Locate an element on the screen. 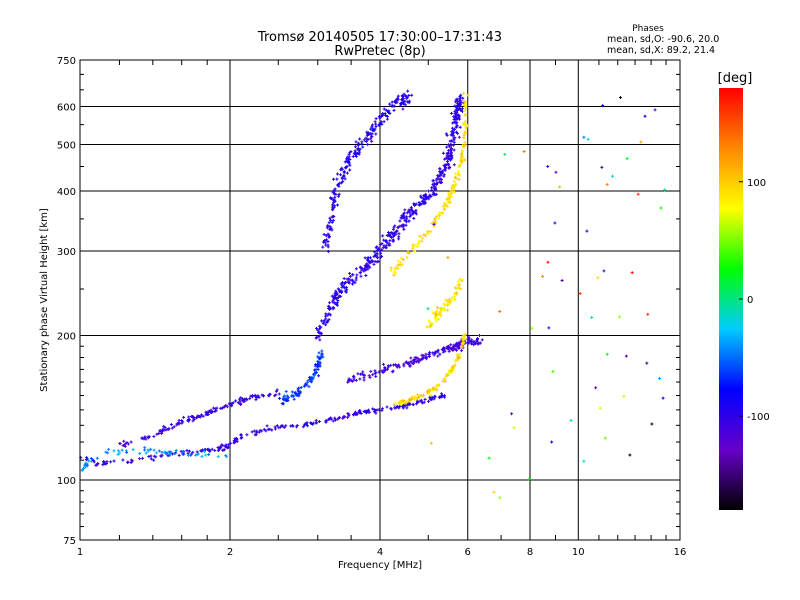 The height and width of the screenshot is (600, 800). x-tick-label: 4 is located at coordinates (380, 552).